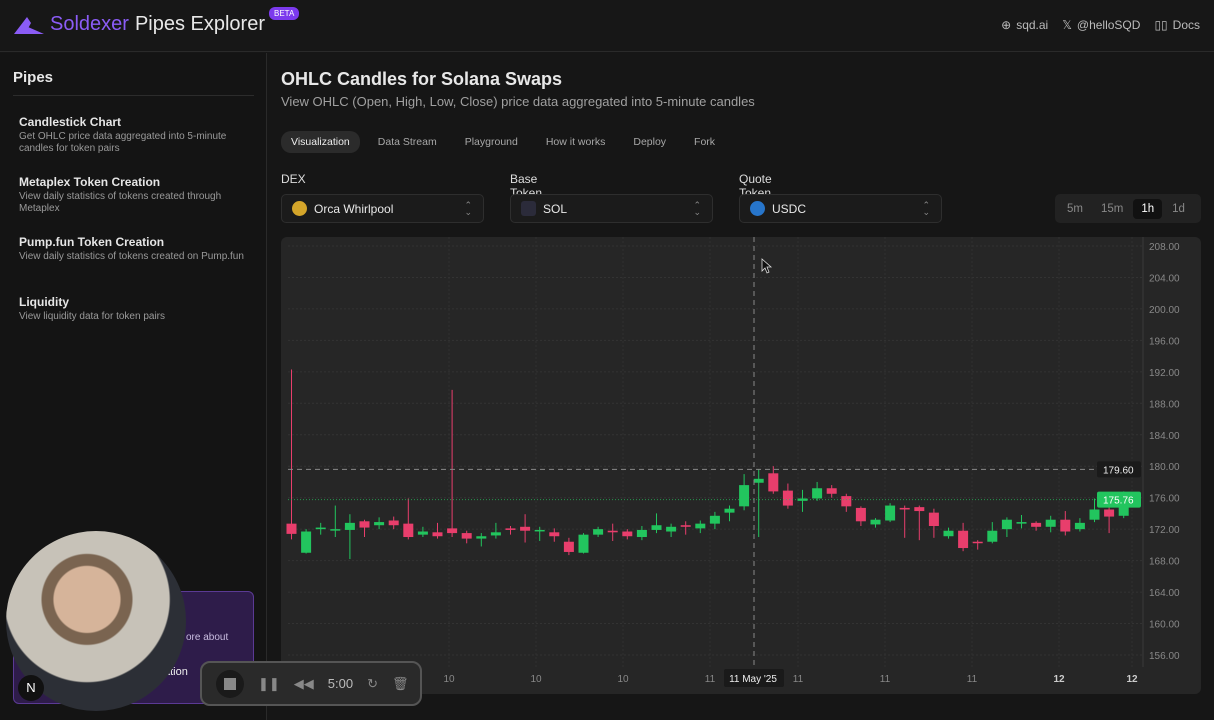 The width and height of the screenshot is (1214, 720). I want to click on usdc-icon, so click(757, 208).